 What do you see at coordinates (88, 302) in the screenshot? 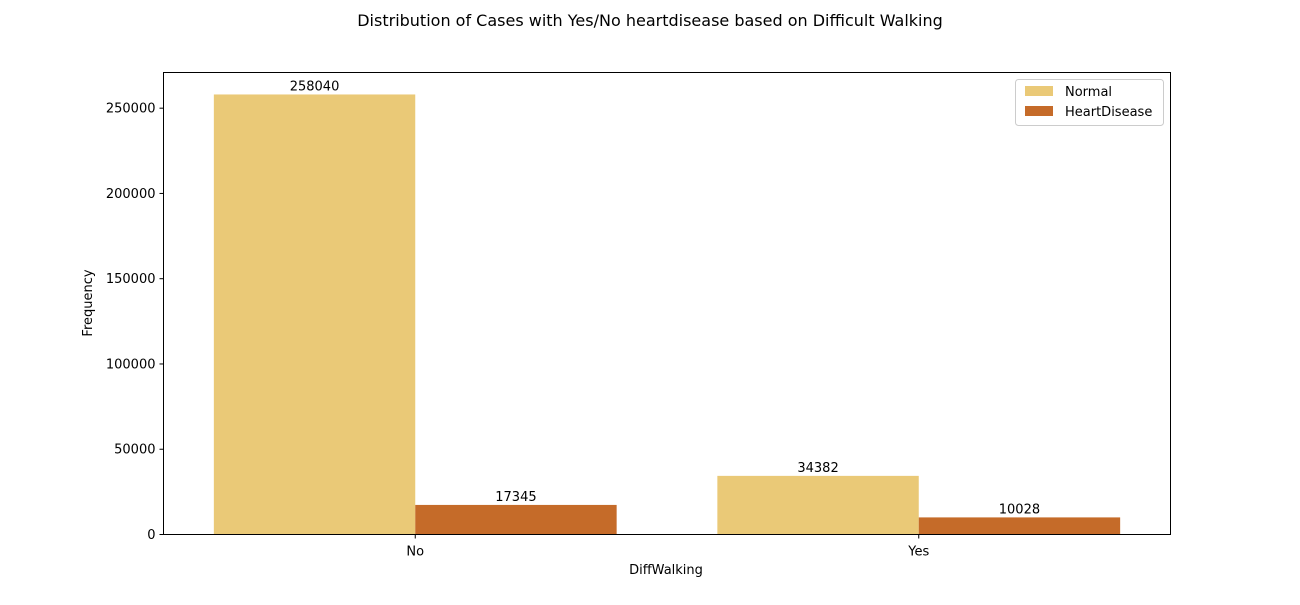
I see `y-axis-label: Frequency` at bounding box center [88, 302].